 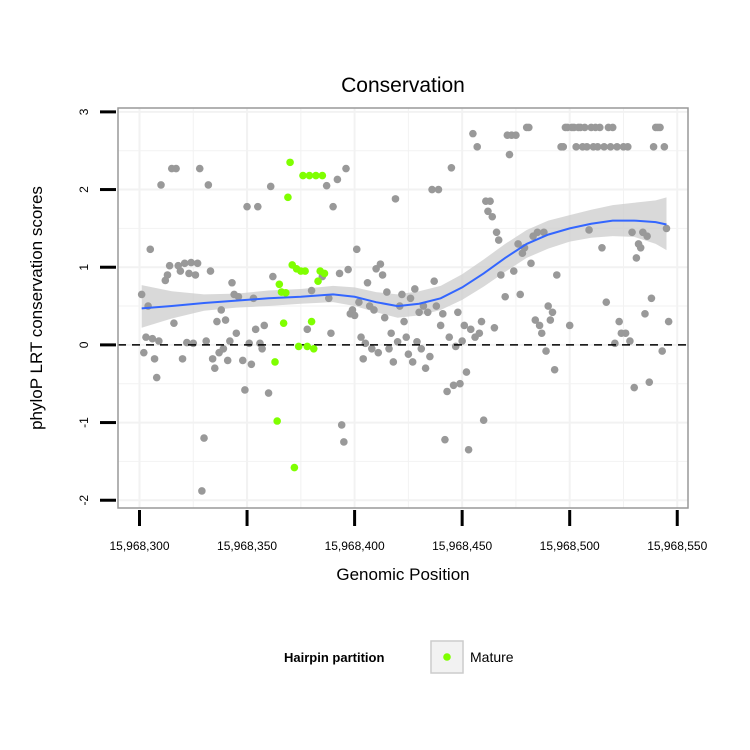 I want to click on legend: Hairpin partition Mature, so click(x=399, y=657).